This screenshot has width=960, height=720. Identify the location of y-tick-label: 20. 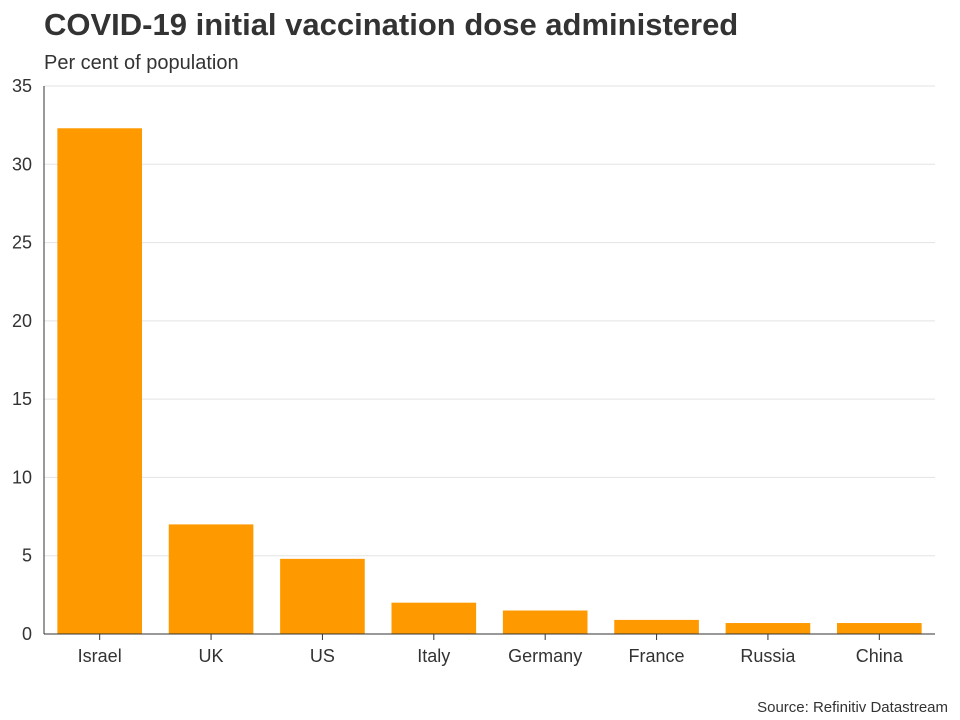
(22, 321).